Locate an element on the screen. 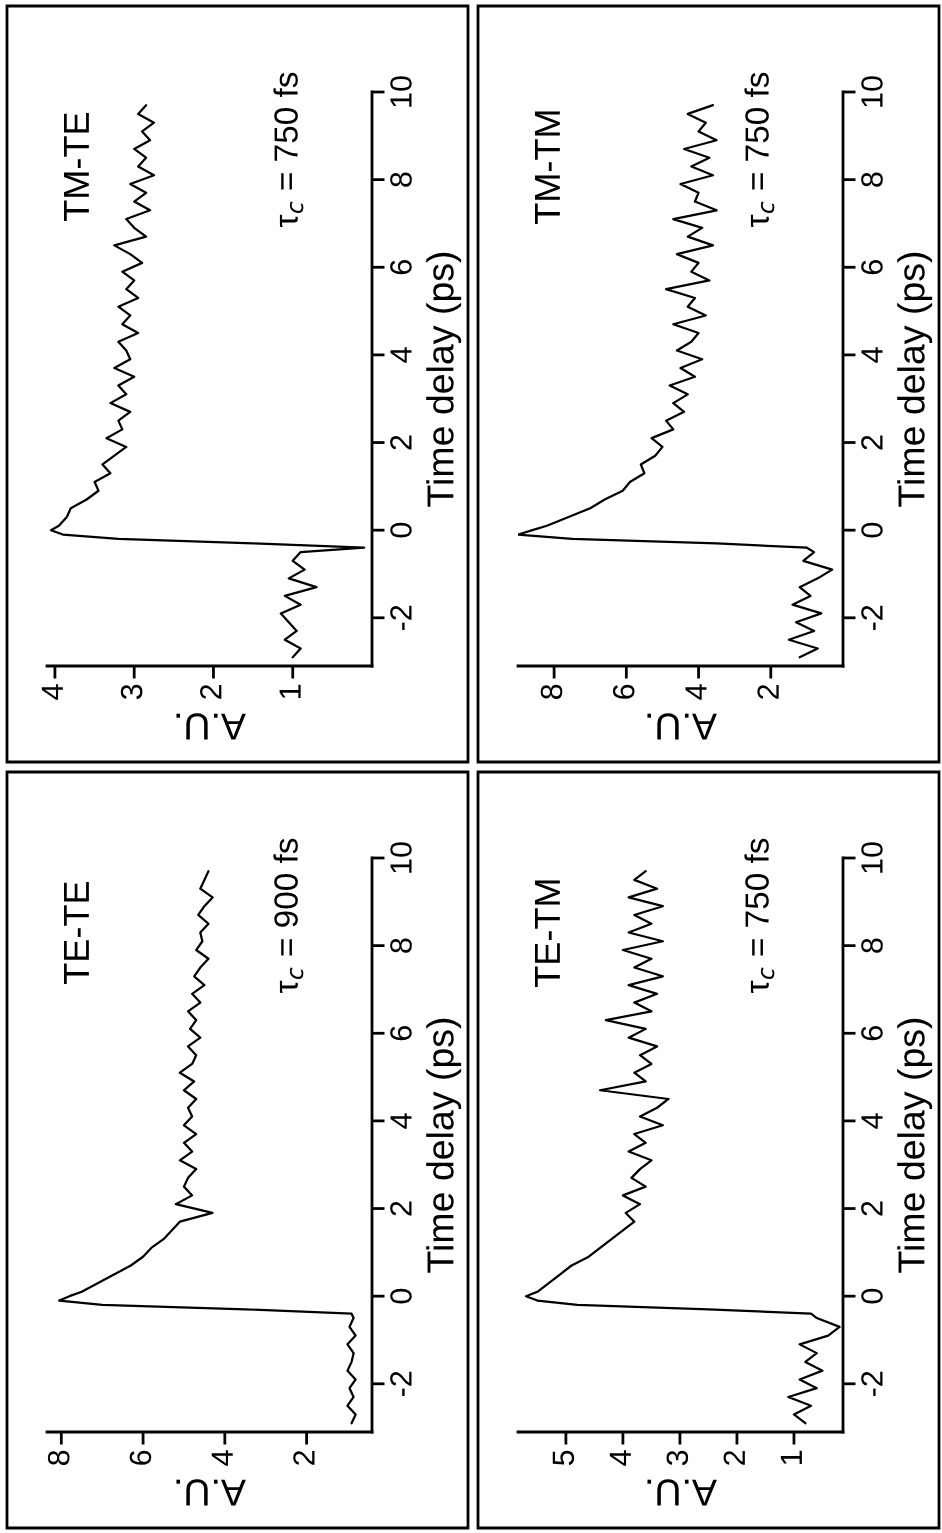 The image size is (942, 1533). x-tick-label: 5 is located at coordinates (563, 1458).